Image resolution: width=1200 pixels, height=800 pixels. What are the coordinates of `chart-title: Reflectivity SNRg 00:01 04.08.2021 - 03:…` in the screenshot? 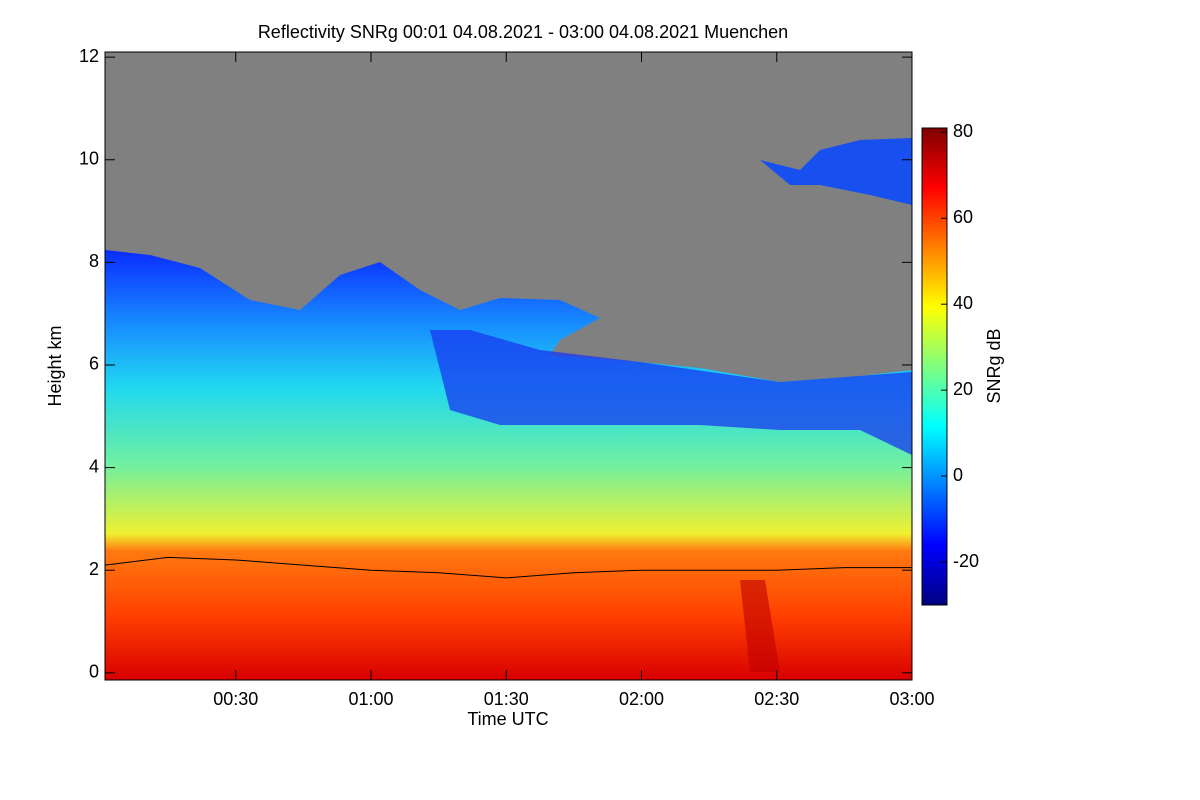 It's located at (523, 32).